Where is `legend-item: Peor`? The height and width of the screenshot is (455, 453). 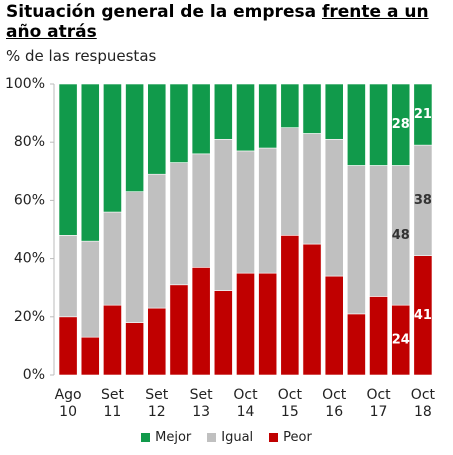 legend-item: Peor is located at coordinates (290, 437).